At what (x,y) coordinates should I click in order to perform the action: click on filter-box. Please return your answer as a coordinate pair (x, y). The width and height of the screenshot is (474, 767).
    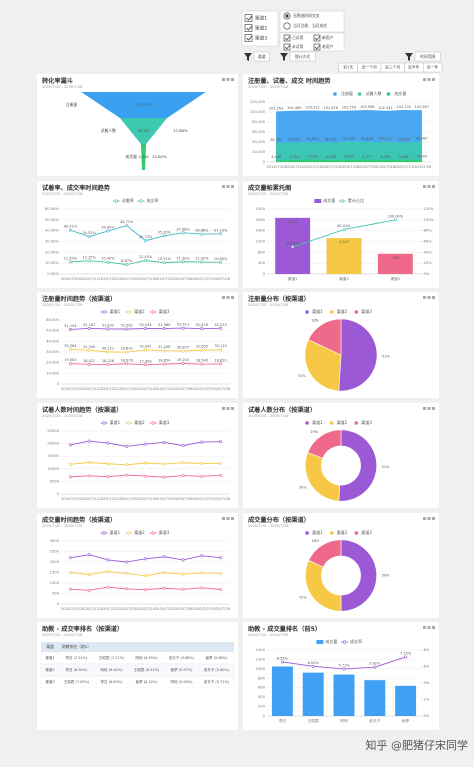
    Looking at the image, I should click on (312, 21).